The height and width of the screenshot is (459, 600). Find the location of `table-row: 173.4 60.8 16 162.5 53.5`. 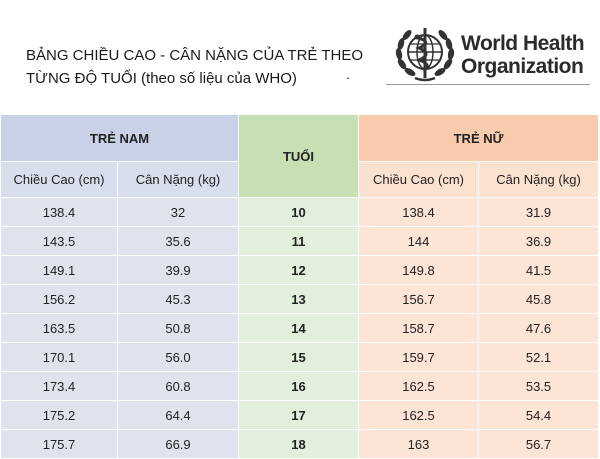

table-row: 173.4 60.8 16 162.5 53.5 is located at coordinates (300, 386).